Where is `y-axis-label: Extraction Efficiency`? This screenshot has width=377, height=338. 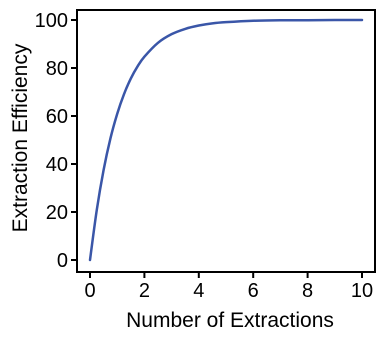
y-axis-label: Extraction Efficiency is located at coordinates (20, 137).